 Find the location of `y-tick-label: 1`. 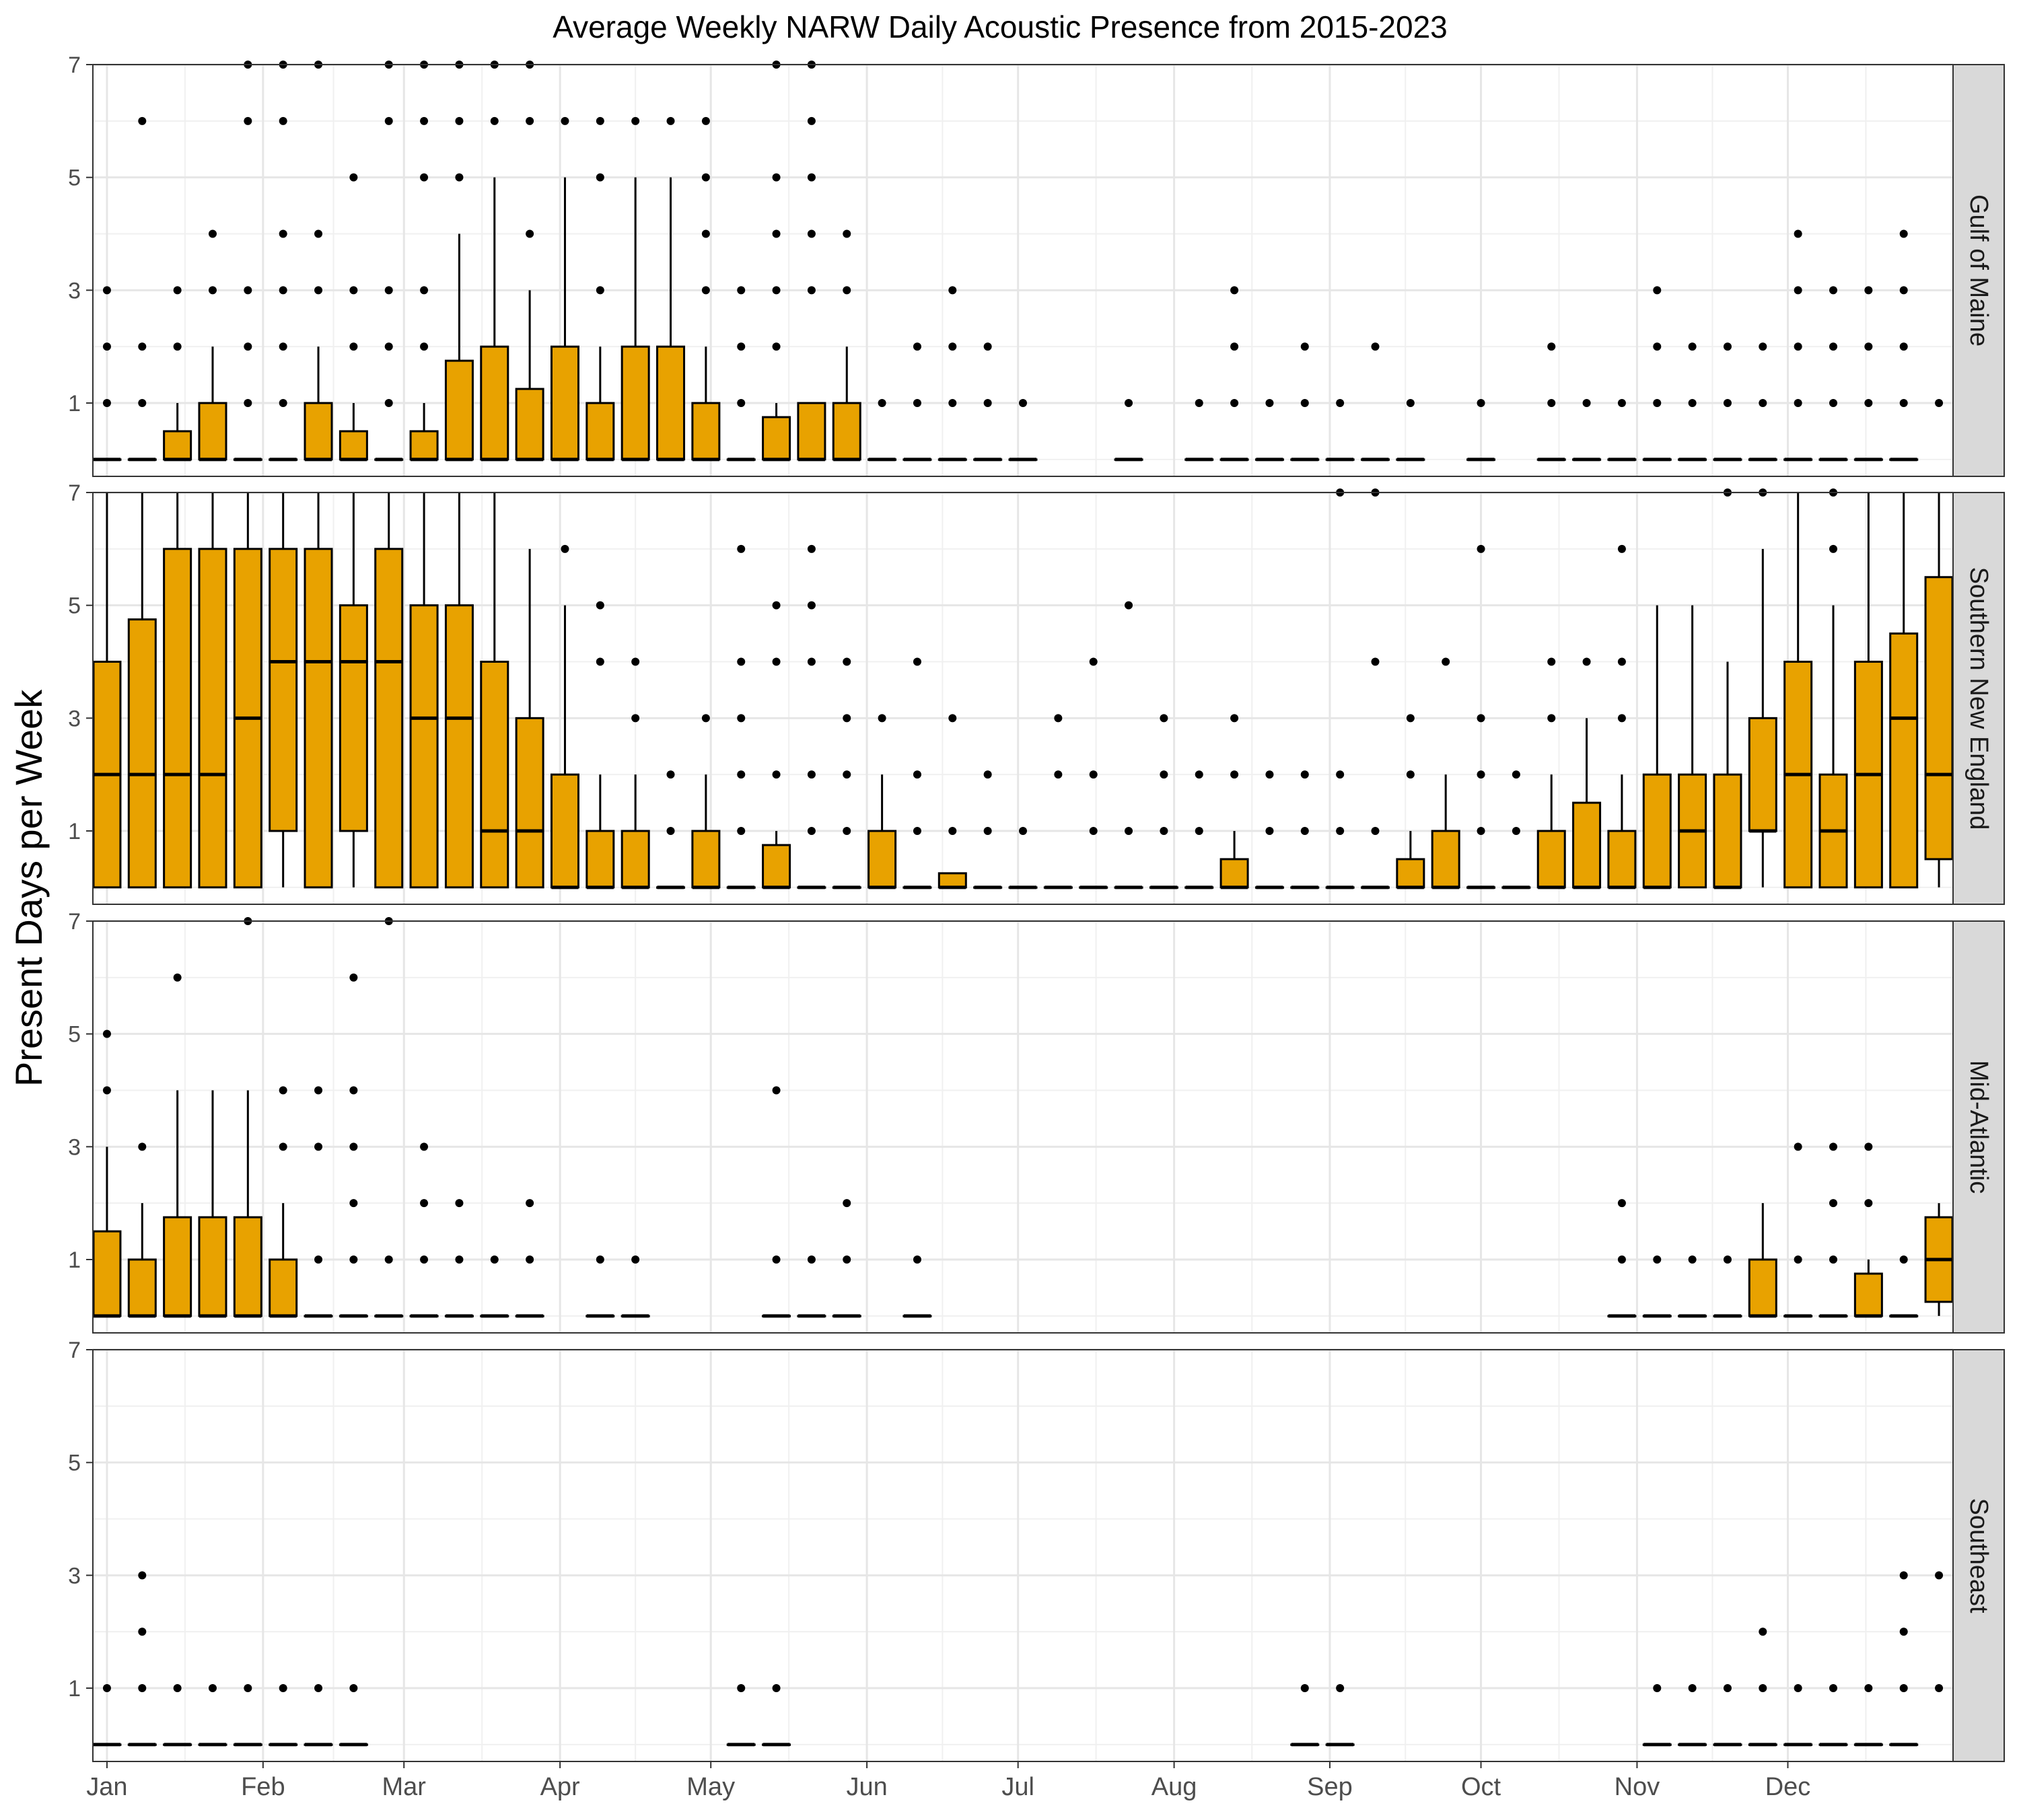

y-tick-label: 1 is located at coordinates (75, 1260).